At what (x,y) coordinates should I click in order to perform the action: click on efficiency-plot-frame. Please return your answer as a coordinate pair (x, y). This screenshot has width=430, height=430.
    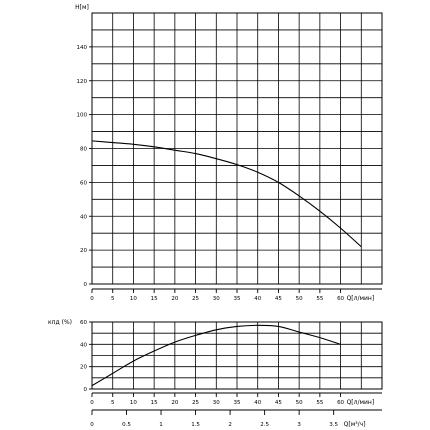
    Looking at the image, I should click on (237, 355).